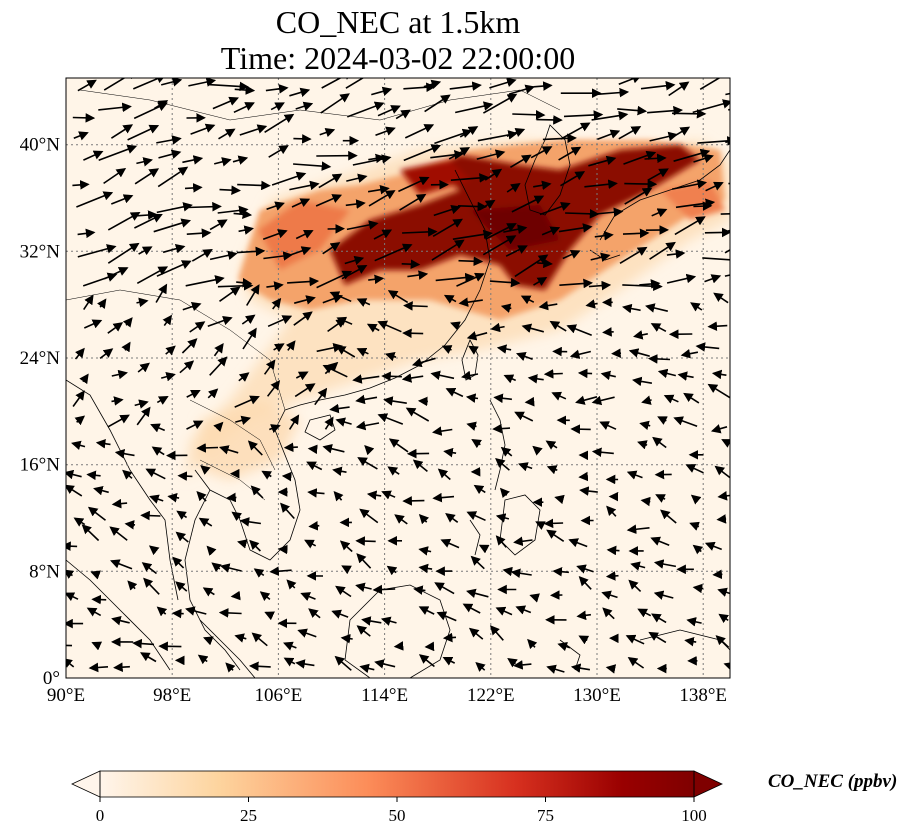  What do you see at coordinates (40, 251) in the screenshot?
I see `lat-tick-label: 32°N` at bounding box center [40, 251].